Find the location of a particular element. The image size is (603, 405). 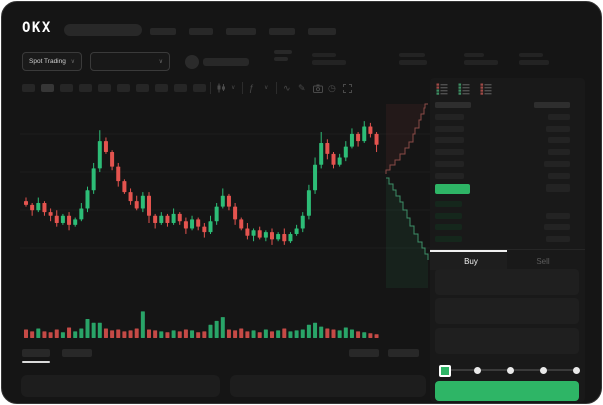

slider-handle is located at coordinates (445, 371).